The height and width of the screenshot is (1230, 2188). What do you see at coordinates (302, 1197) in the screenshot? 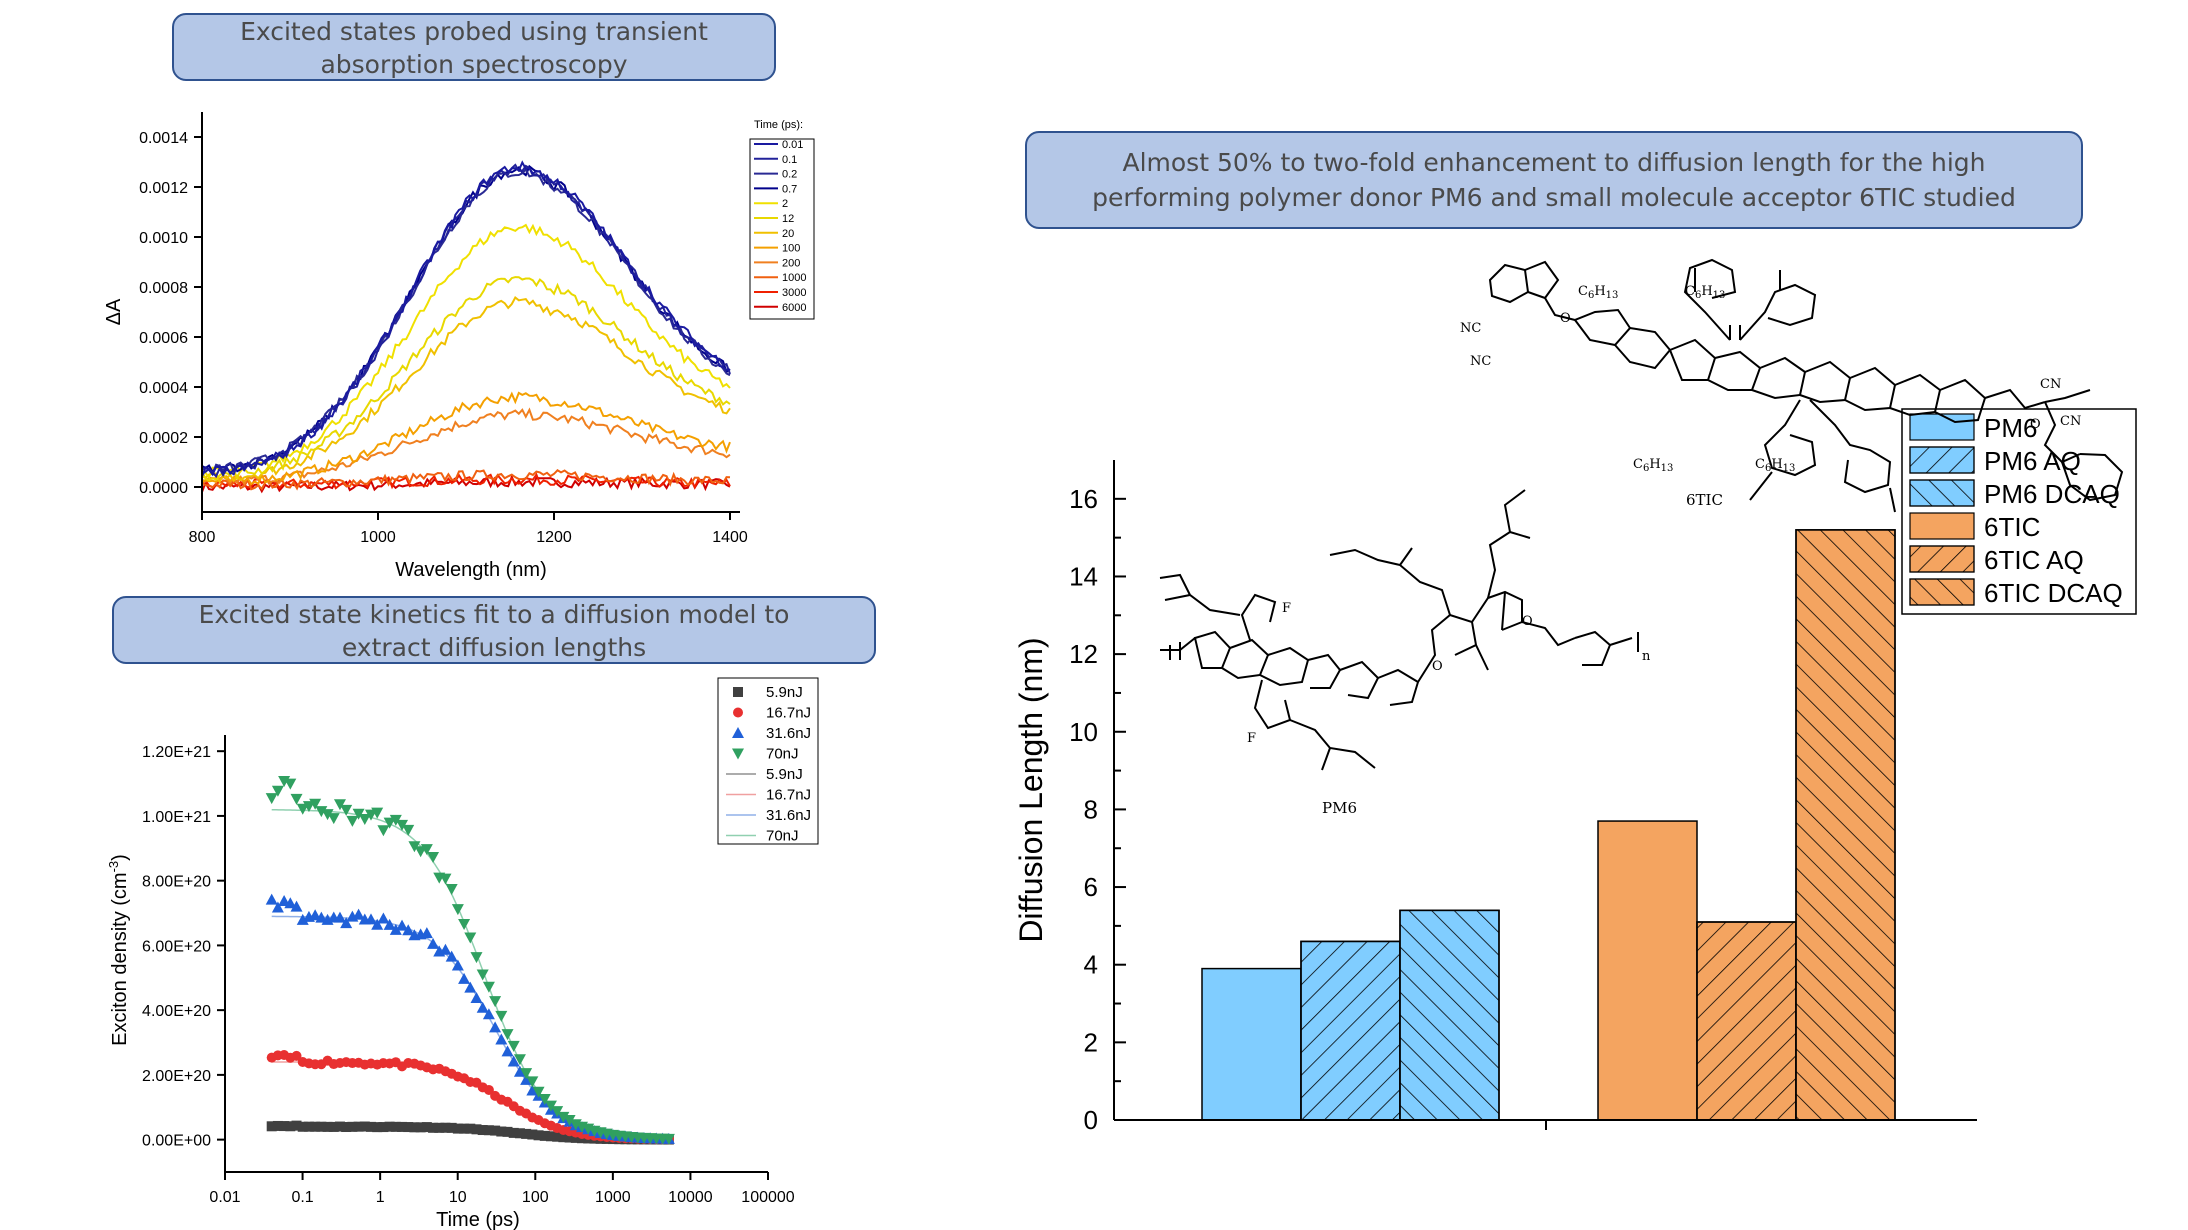
I see `kinetics-x-tick-label: 0.1` at bounding box center [302, 1197].